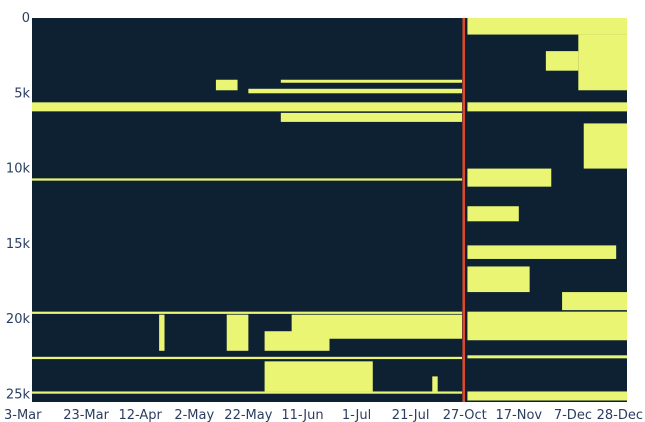  Describe the element at coordinates (248, 415) in the screenshot. I see `x-tick-label: 22-May` at that location.